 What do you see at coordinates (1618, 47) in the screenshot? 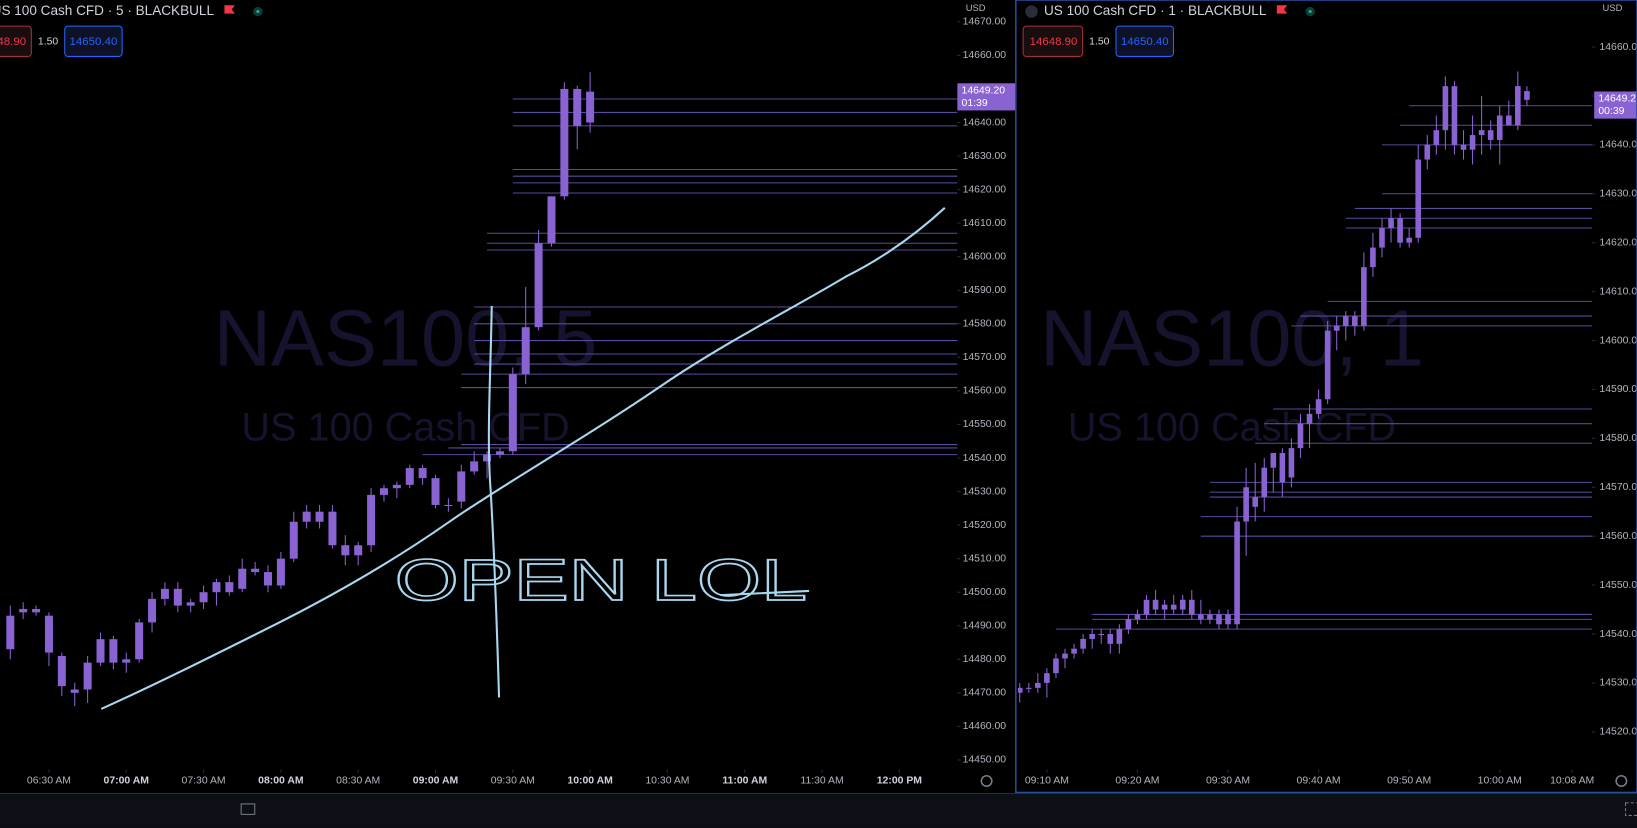
I see `y-tick-label: 14660.00` at bounding box center [1618, 47].